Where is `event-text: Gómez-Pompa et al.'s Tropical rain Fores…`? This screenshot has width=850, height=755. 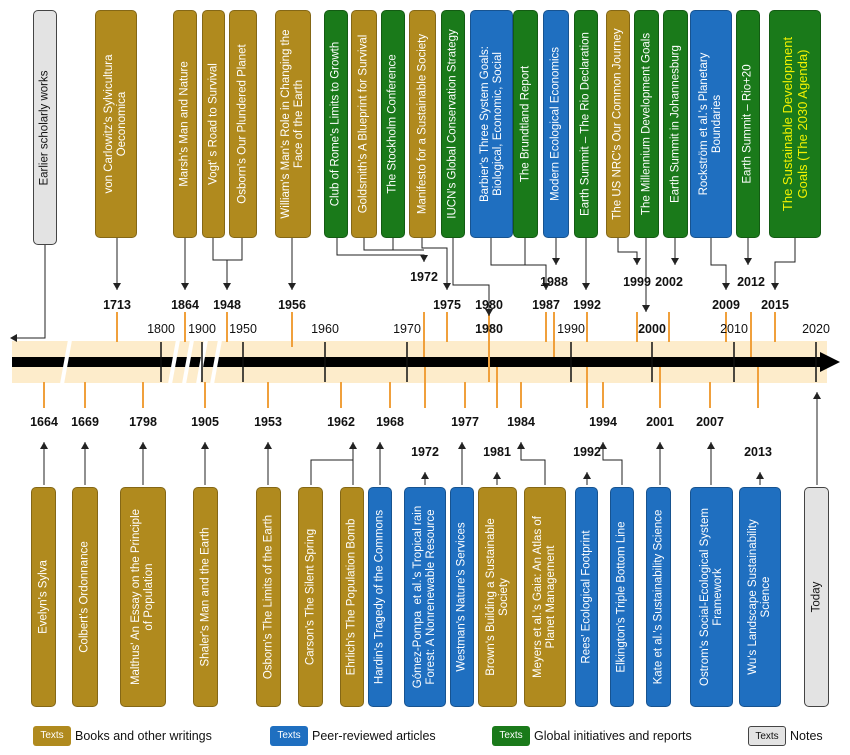
event-text: Gómez-Pompa et al.'s Tropical rain Fores… is located at coordinates (424, 597).